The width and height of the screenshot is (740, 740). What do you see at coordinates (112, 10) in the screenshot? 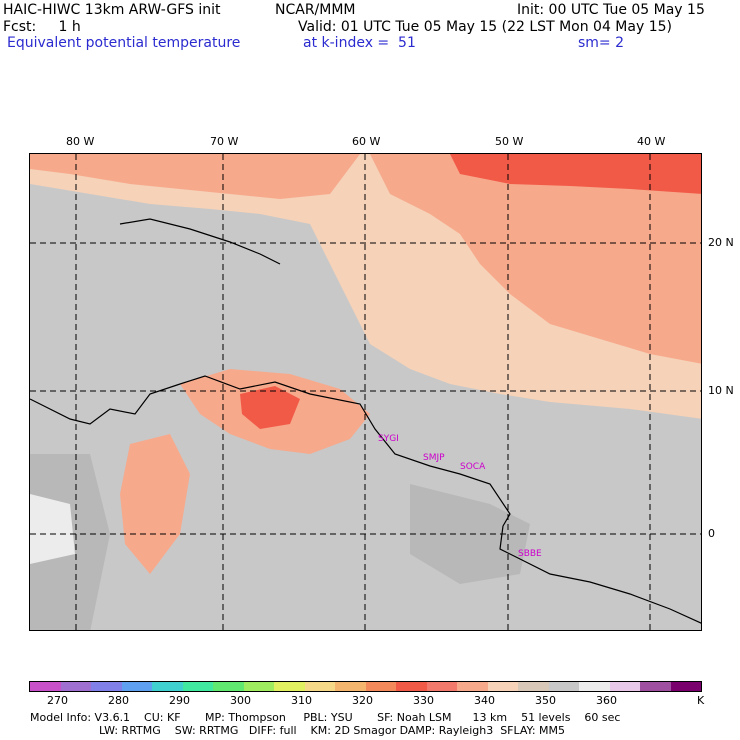
I see `model-title: HAIC-HIWC 13km ARW-GFS init` at bounding box center [112, 10].